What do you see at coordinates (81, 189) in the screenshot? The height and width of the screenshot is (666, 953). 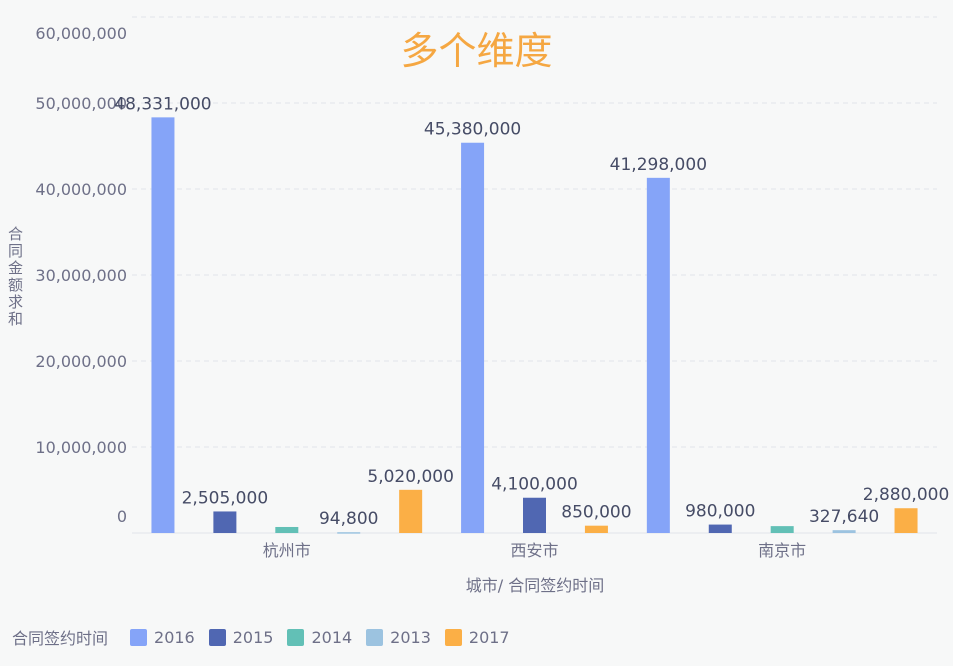 I see `y-tick-label: 40,000,000` at bounding box center [81, 189].